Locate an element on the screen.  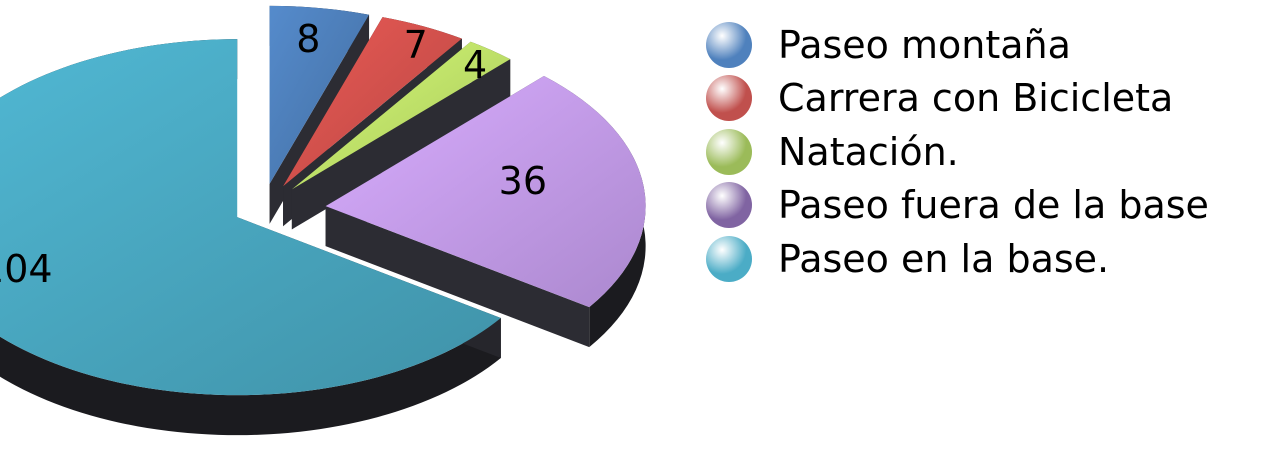
legend-label: Paseo en la base. is located at coordinates (944, 258).